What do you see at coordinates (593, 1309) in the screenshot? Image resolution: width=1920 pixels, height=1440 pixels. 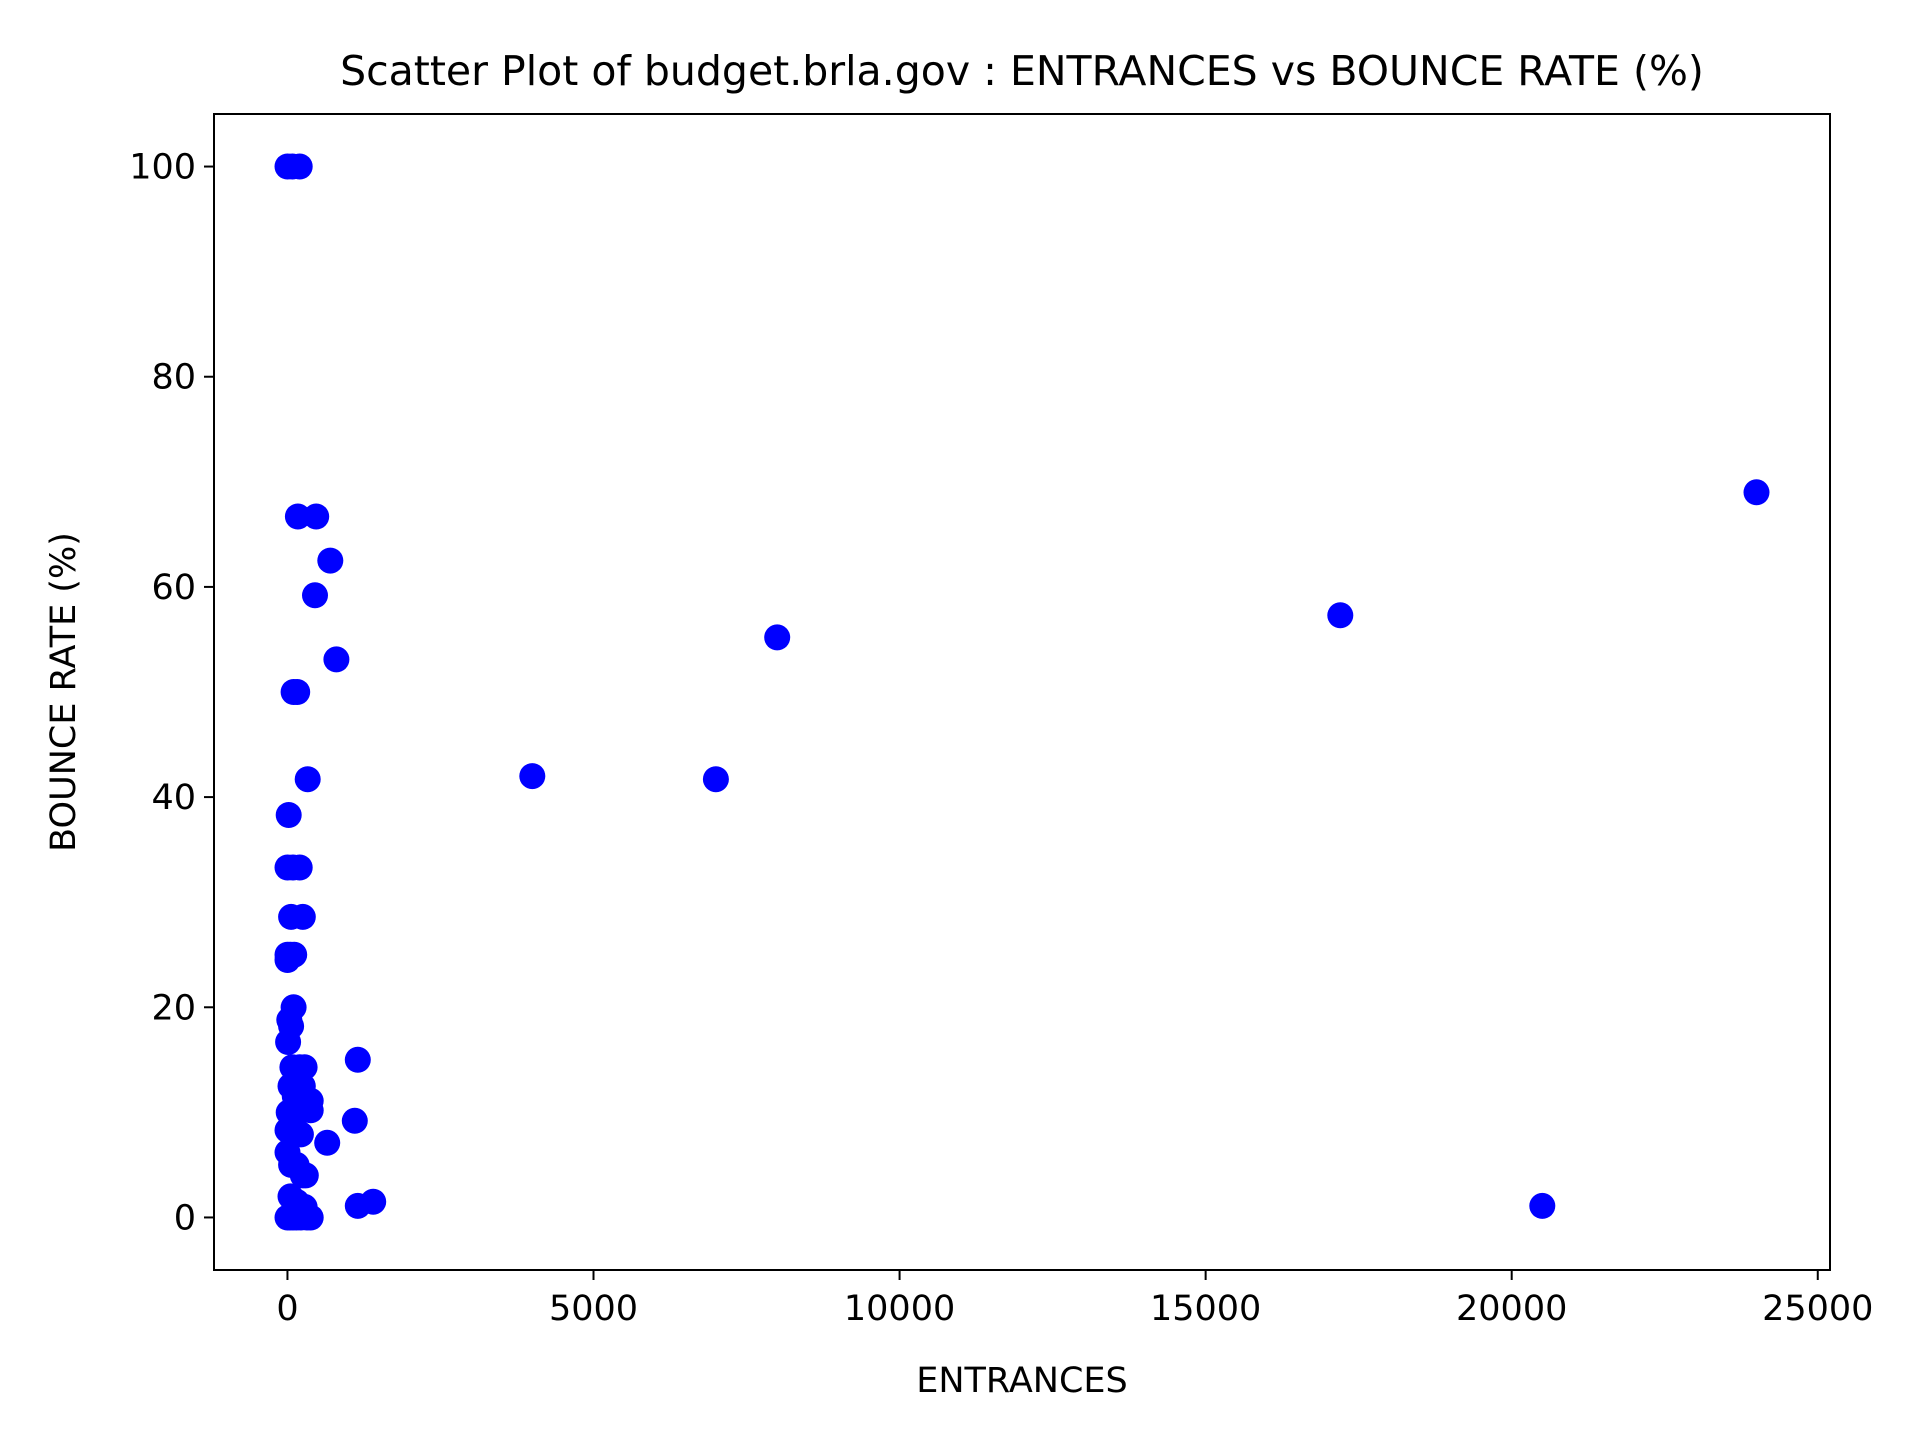 I see `x-tick-label: 5000` at bounding box center [593, 1309].